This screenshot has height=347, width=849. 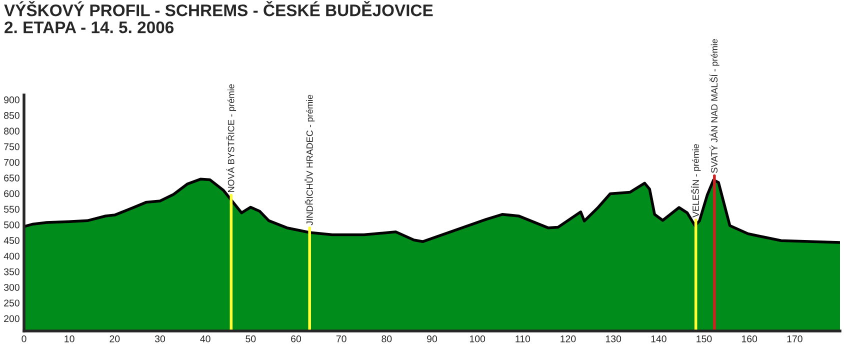 I want to click on y-tick-label: 900, so click(x=12, y=100).